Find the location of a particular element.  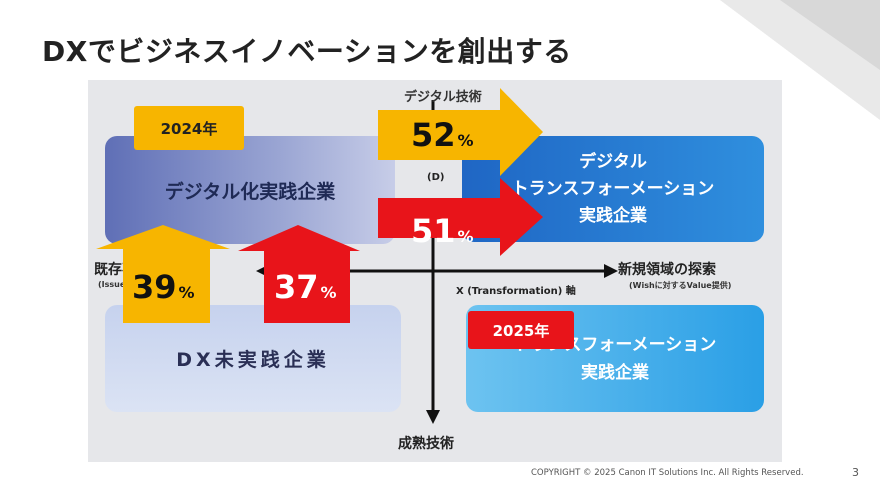

page-number: 3 is located at coordinates (855, 472).